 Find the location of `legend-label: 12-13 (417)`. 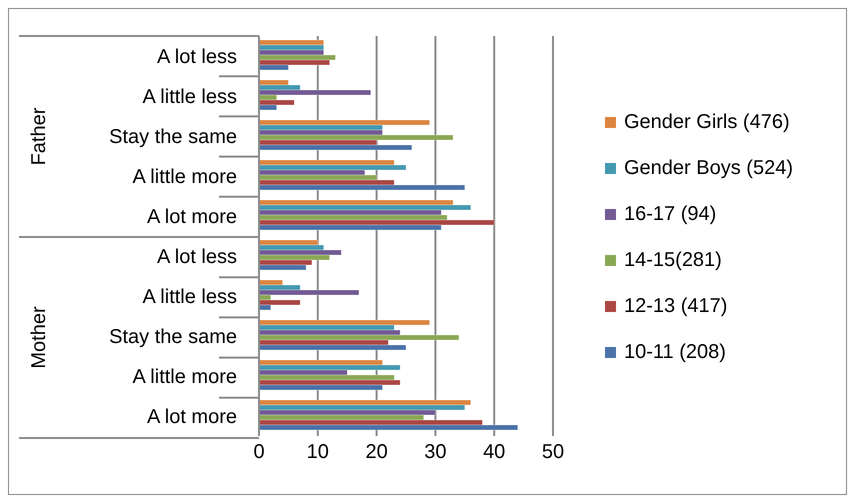

legend-label: 12-13 (417) is located at coordinates (676, 306).